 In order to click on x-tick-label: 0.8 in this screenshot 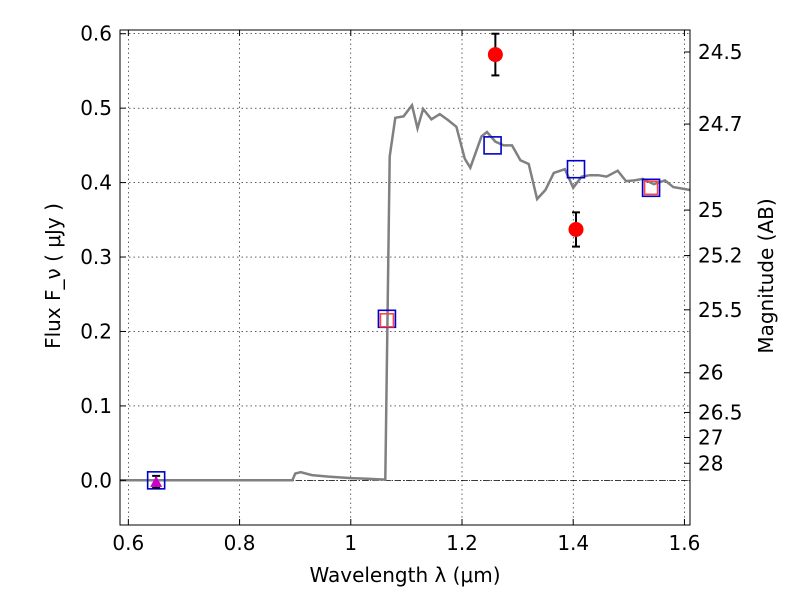, I will do `click(240, 543)`.